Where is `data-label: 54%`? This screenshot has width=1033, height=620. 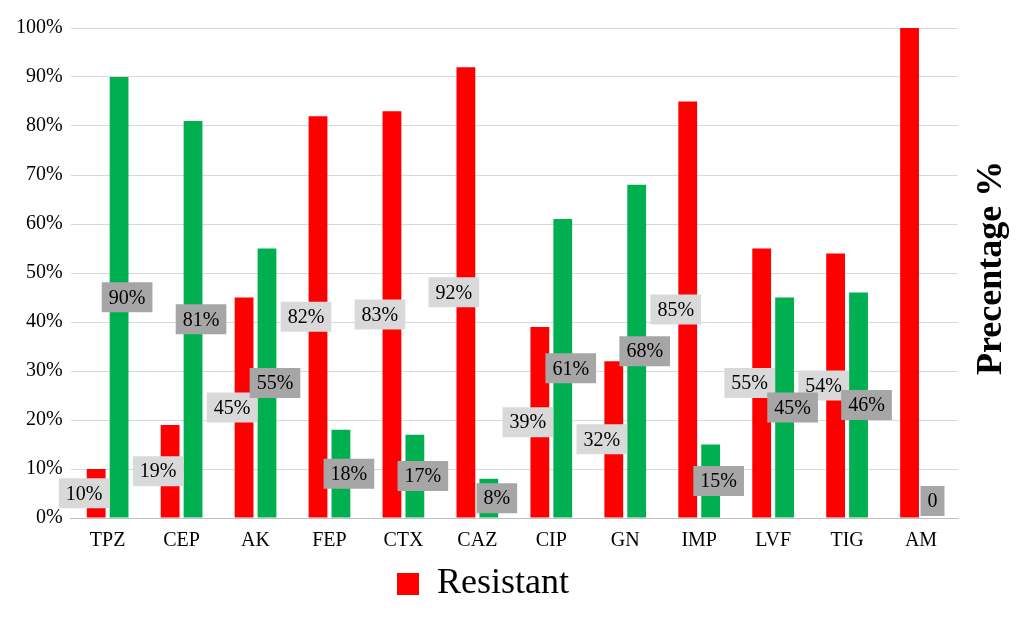 data-label: 54% is located at coordinates (823, 384).